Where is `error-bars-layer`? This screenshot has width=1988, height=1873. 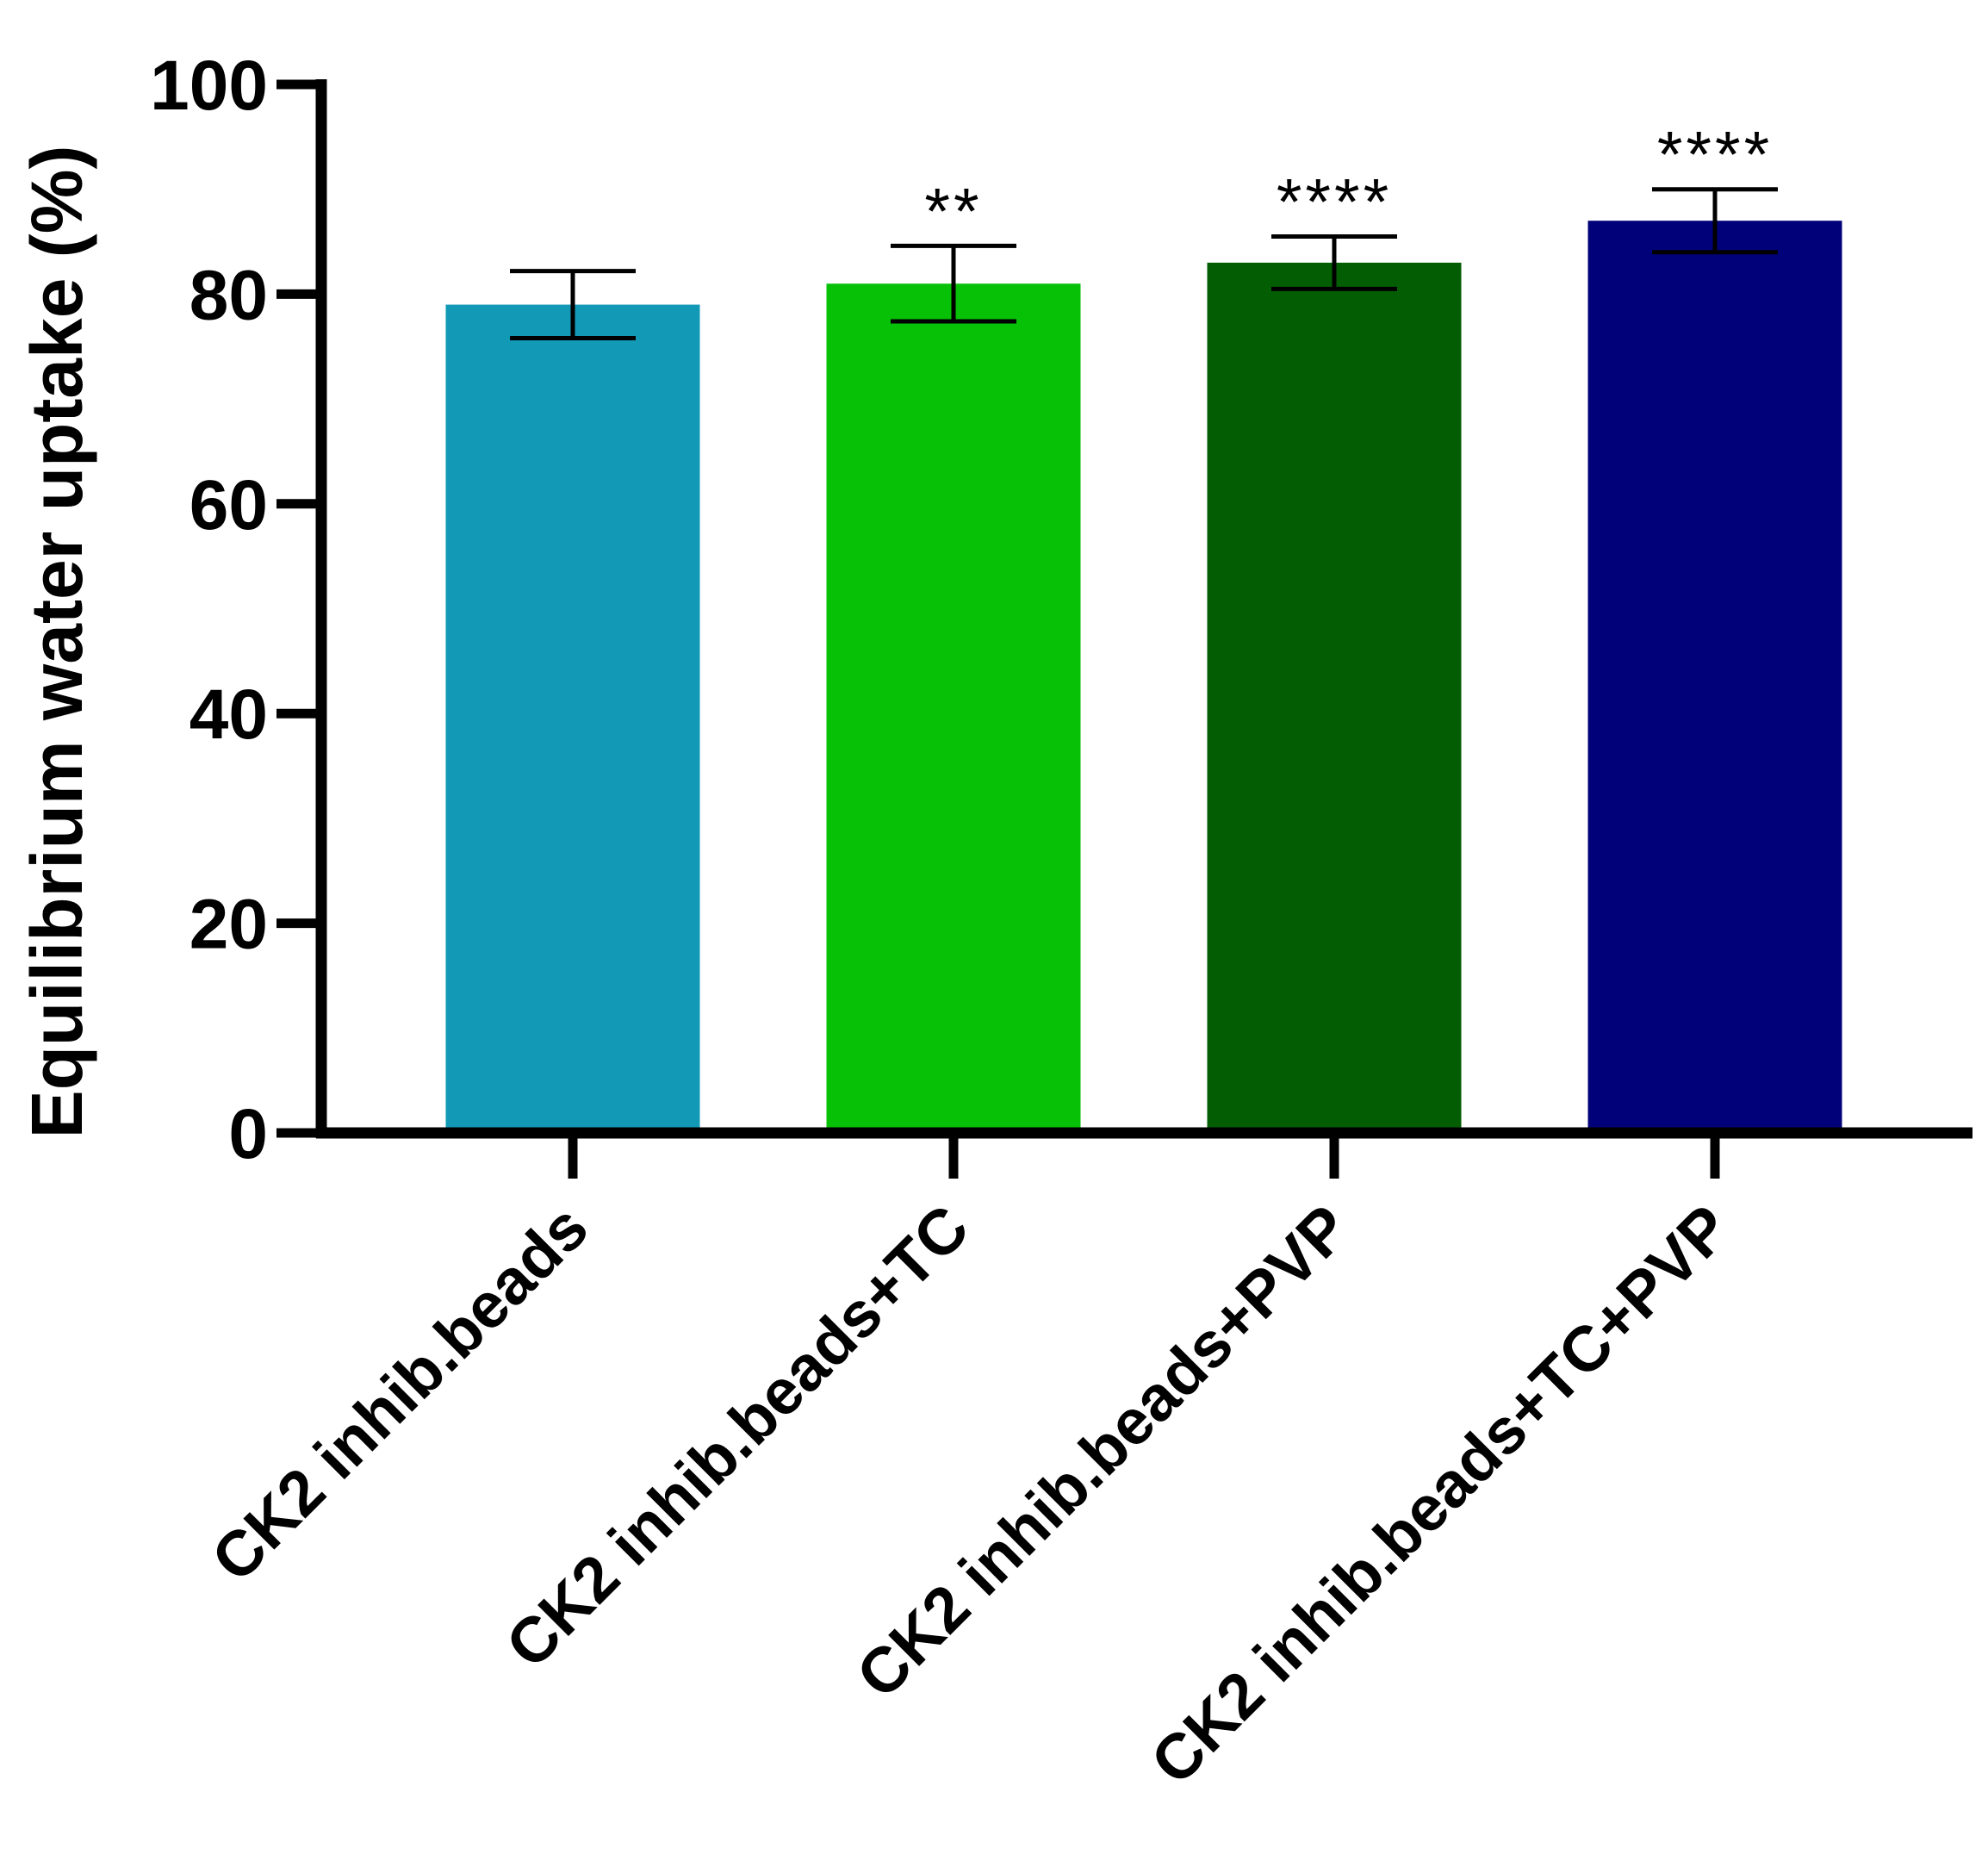 error-bars-layer is located at coordinates (1144, 264).